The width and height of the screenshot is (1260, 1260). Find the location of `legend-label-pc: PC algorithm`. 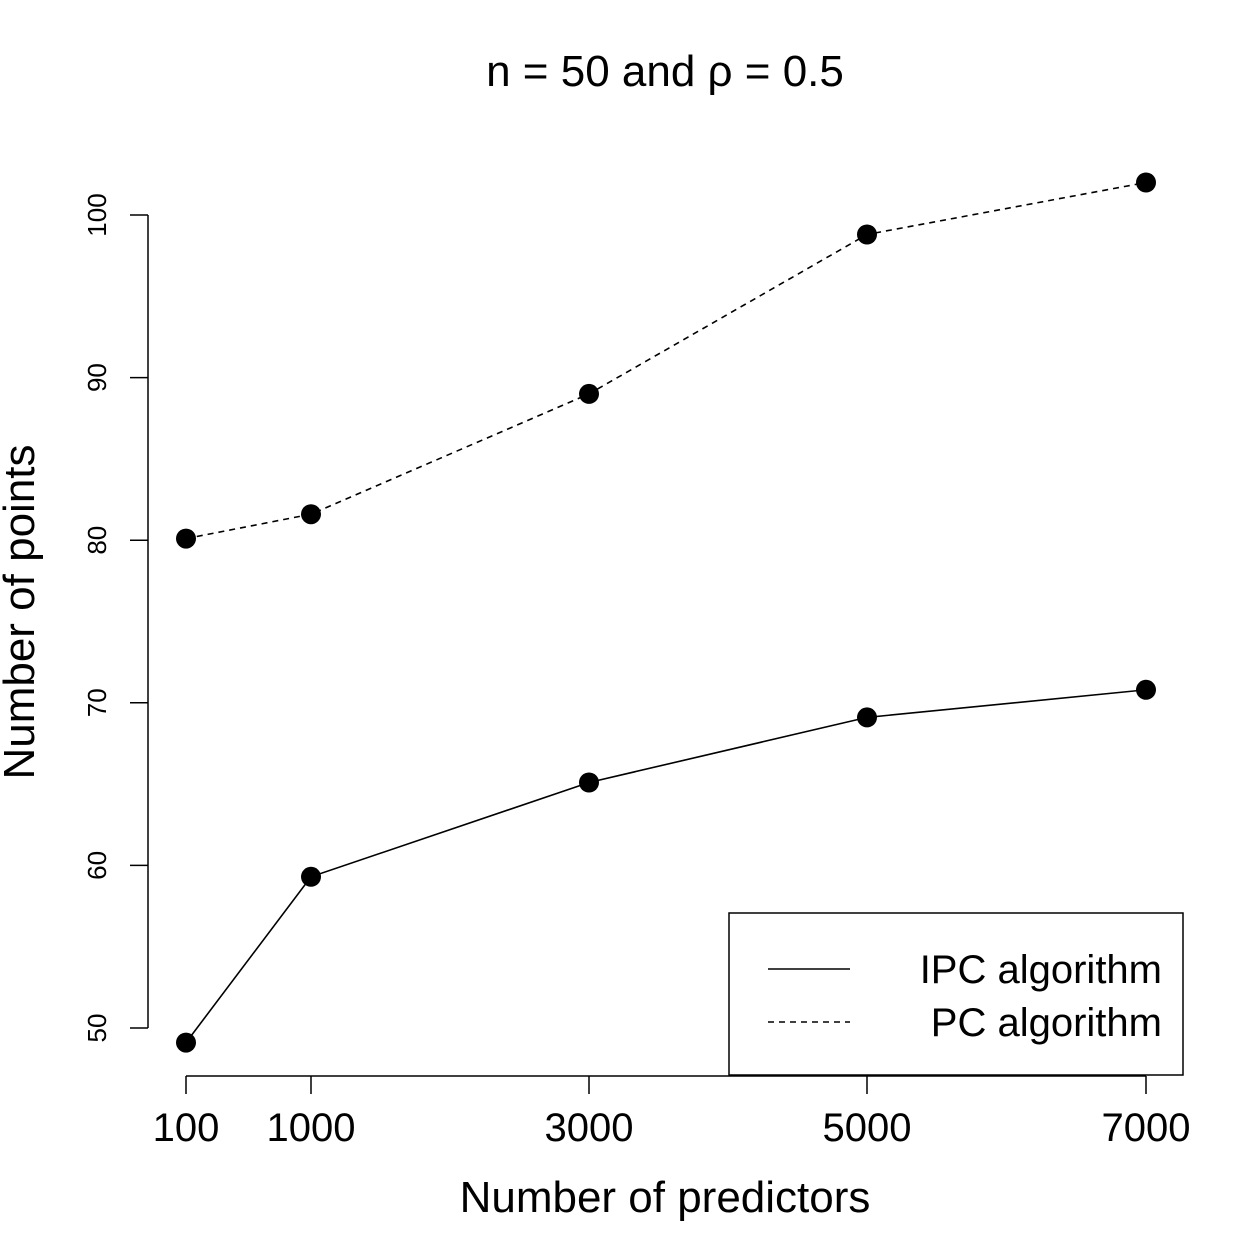

legend-label-pc: PC algorithm is located at coordinates (1046, 1023).